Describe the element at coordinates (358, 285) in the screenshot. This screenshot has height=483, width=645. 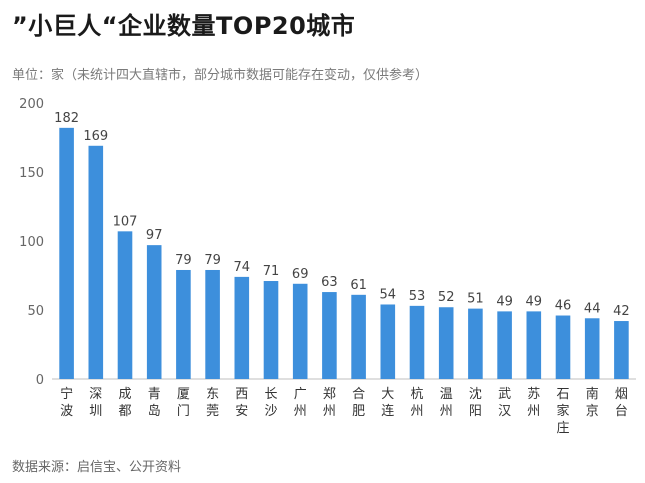
I see `bar-value-label: 61` at that location.